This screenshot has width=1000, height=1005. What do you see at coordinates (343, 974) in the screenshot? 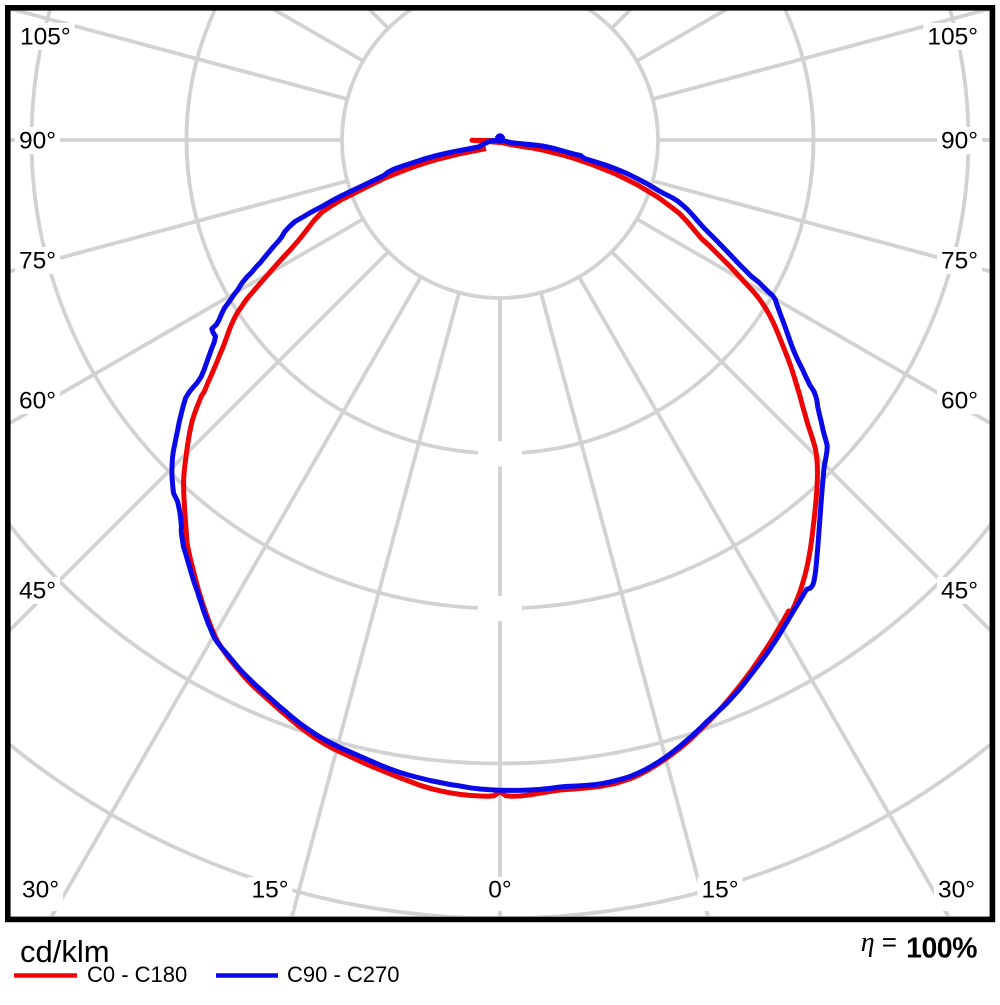
I see `svg-text: C90 - C270` at bounding box center [343, 974].